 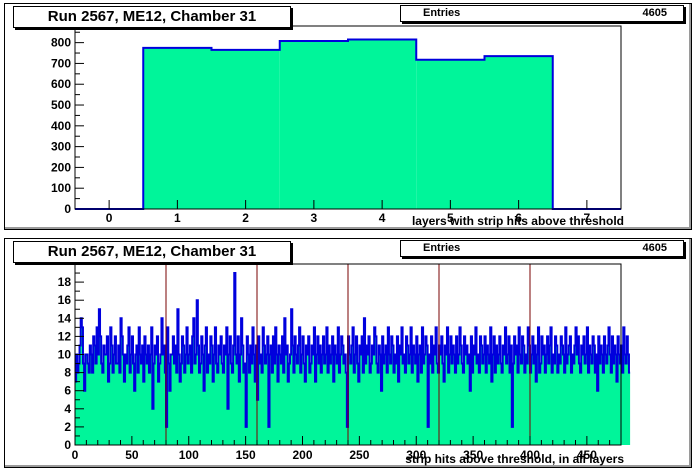 I want to click on x-tick-label: 7, so click(x=587, y=218).